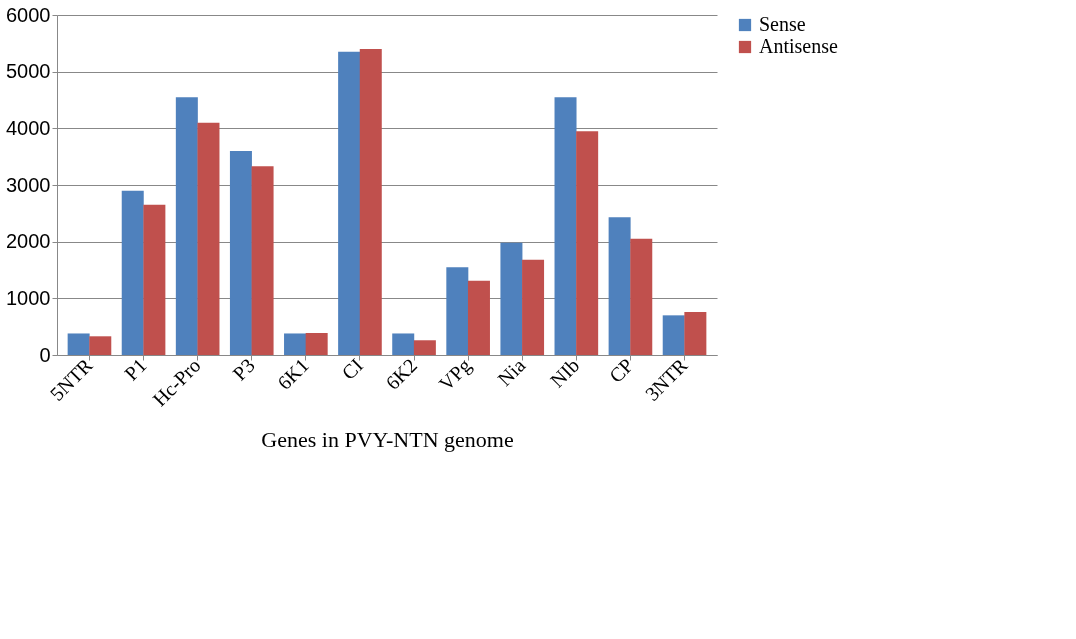  Describe the element at coordinates (798, 46) in the screenshot. I see `legend-label: Antisense` at that location.